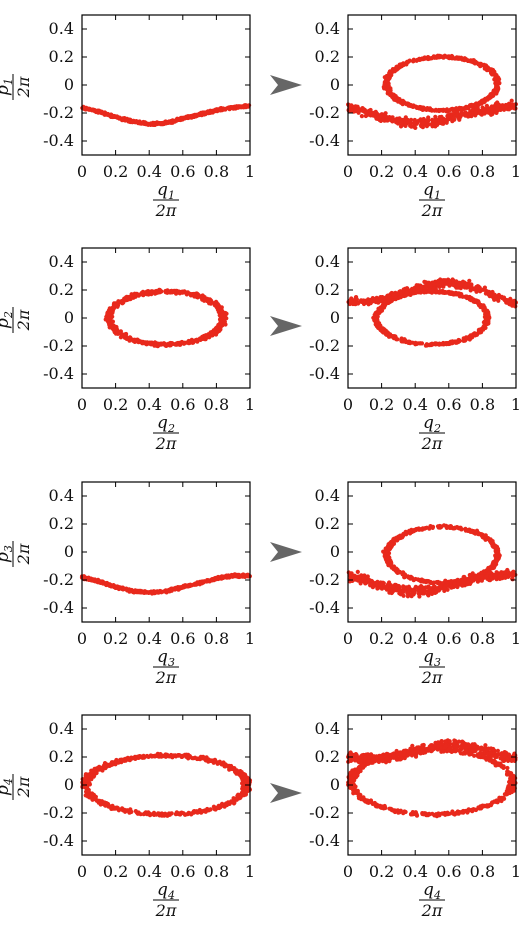 The width and height of the screenshot is (520, 940). I want to click on y-tick-label: 0.4, so click(61, 28).